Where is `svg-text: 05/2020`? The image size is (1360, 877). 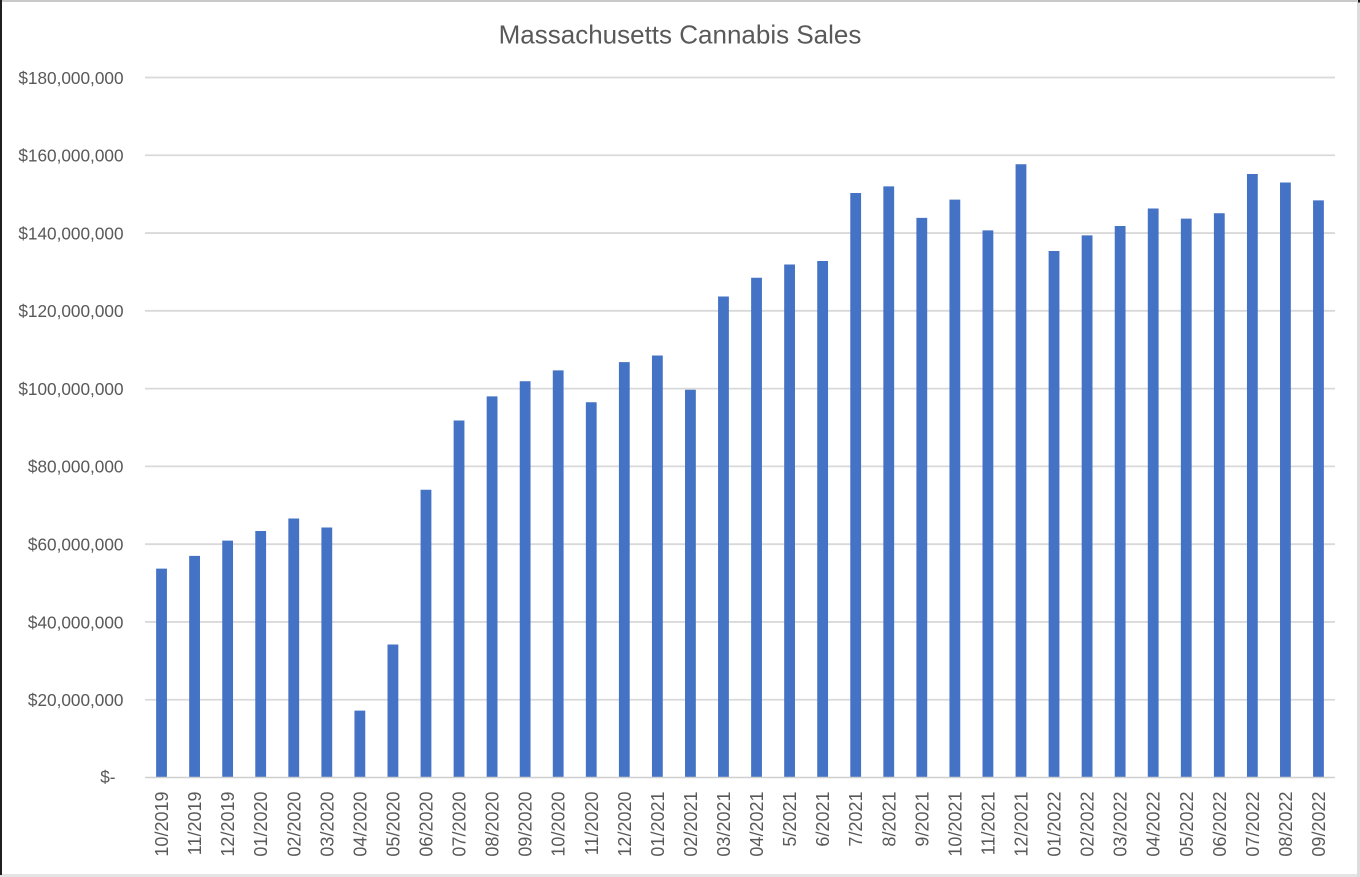
svg-text: 05/2020 is located at coordinates (393, 824).